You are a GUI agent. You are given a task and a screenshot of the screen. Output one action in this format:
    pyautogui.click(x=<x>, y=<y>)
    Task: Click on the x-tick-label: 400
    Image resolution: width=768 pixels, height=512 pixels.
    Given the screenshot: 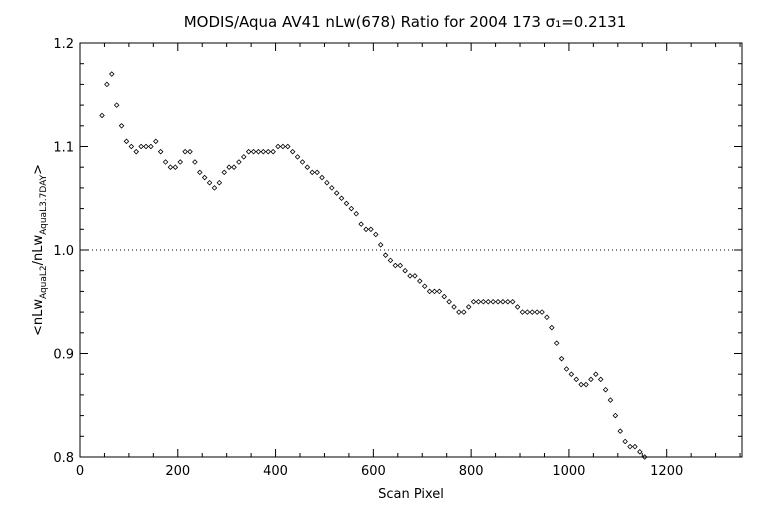 What is the action you would take?
    pyautogui.click(x=275, y=471)
    